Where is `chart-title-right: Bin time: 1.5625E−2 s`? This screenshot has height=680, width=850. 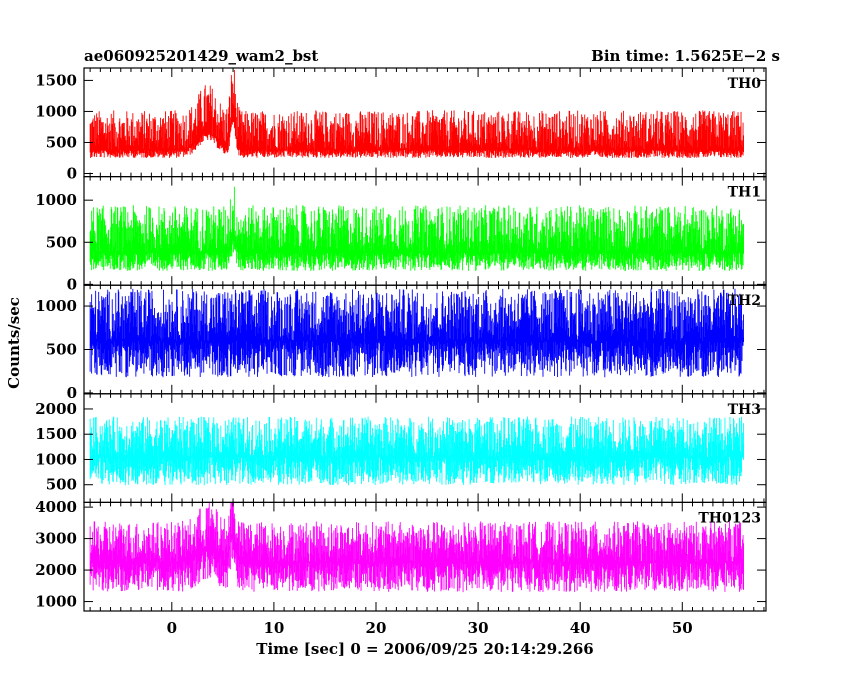
chart-title-right: Bin time: 1.5625E−2 s is located at coordinates (685, 56).